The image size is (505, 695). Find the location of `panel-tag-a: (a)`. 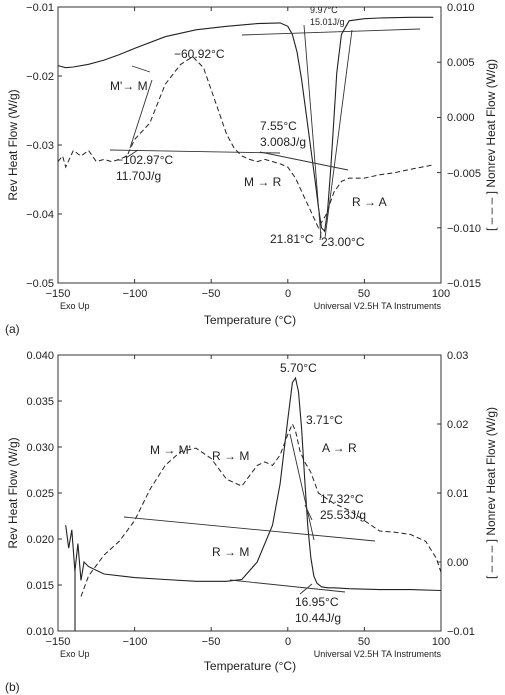

panel-tag-a: (a) is located at coordinates (12, 329).